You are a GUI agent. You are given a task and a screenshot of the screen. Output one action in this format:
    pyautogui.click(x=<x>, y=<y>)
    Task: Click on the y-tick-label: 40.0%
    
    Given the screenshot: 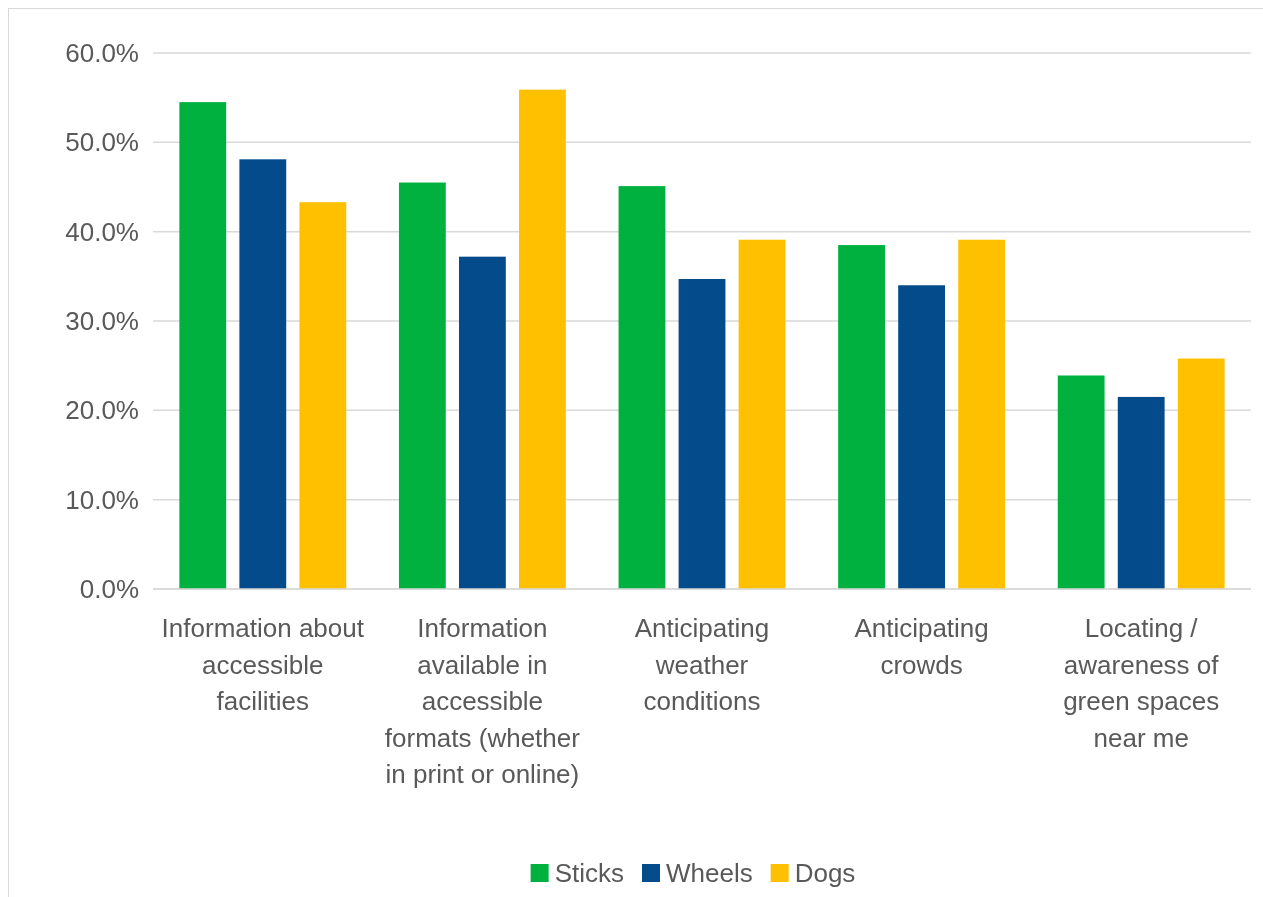 What is the action you would take?
    pyautogui.click(x=102, y=231)
    